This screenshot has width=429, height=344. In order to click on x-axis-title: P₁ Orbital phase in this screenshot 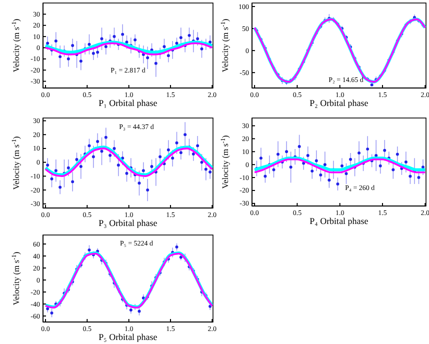, I will do `click(128, 103)`.